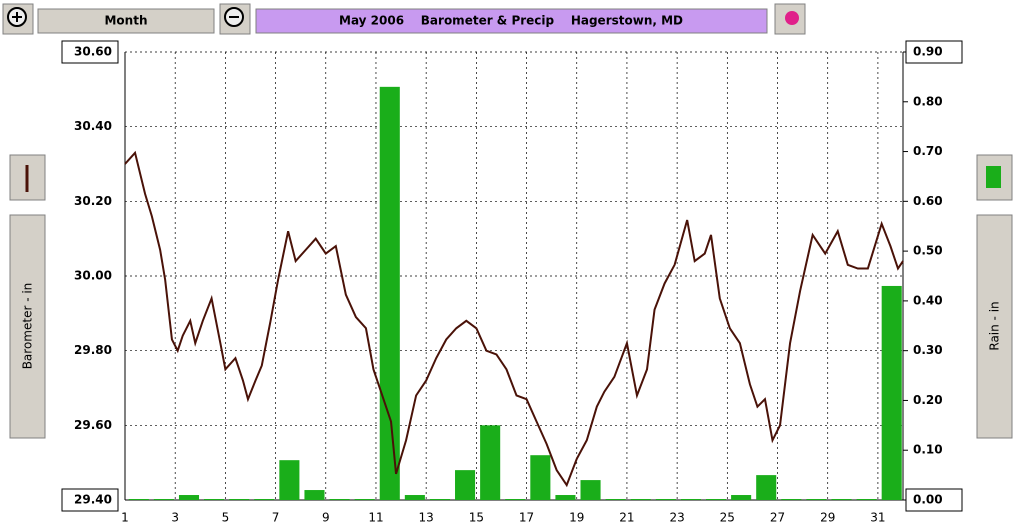  I want to click on title-bar, so click(511, 21).